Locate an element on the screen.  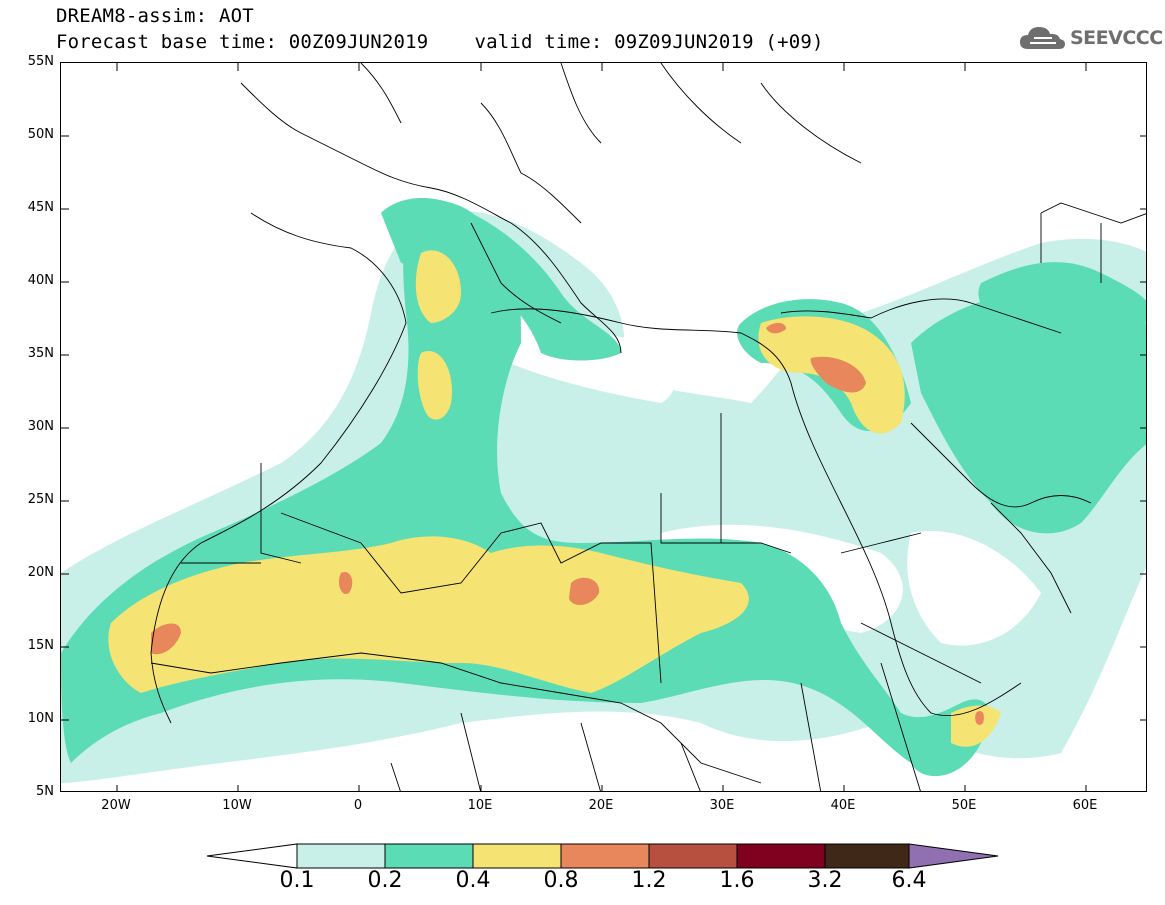
lon-label-20e: 20E is located at coordinates (601, 805).